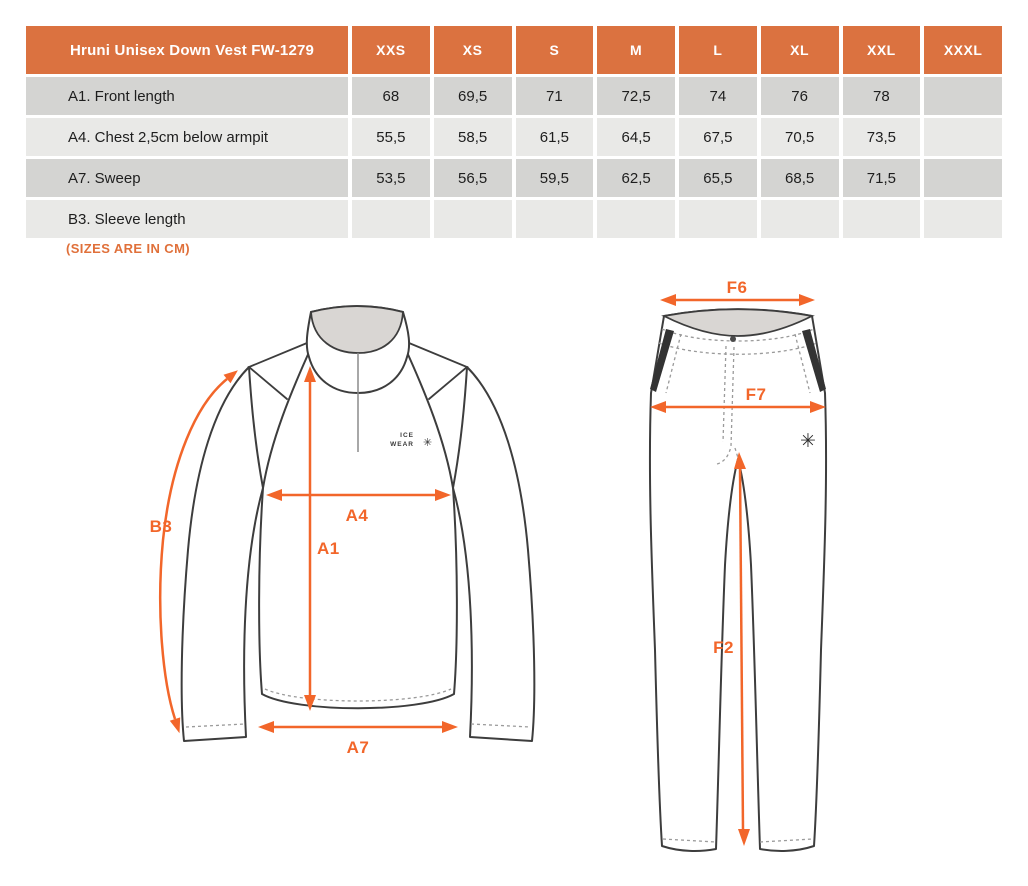 This screenshot has height=886, width=1028. Describe the element at coordinates (799, 178) in the screenshot. I see `size-value-cell: 68,5` at that location.